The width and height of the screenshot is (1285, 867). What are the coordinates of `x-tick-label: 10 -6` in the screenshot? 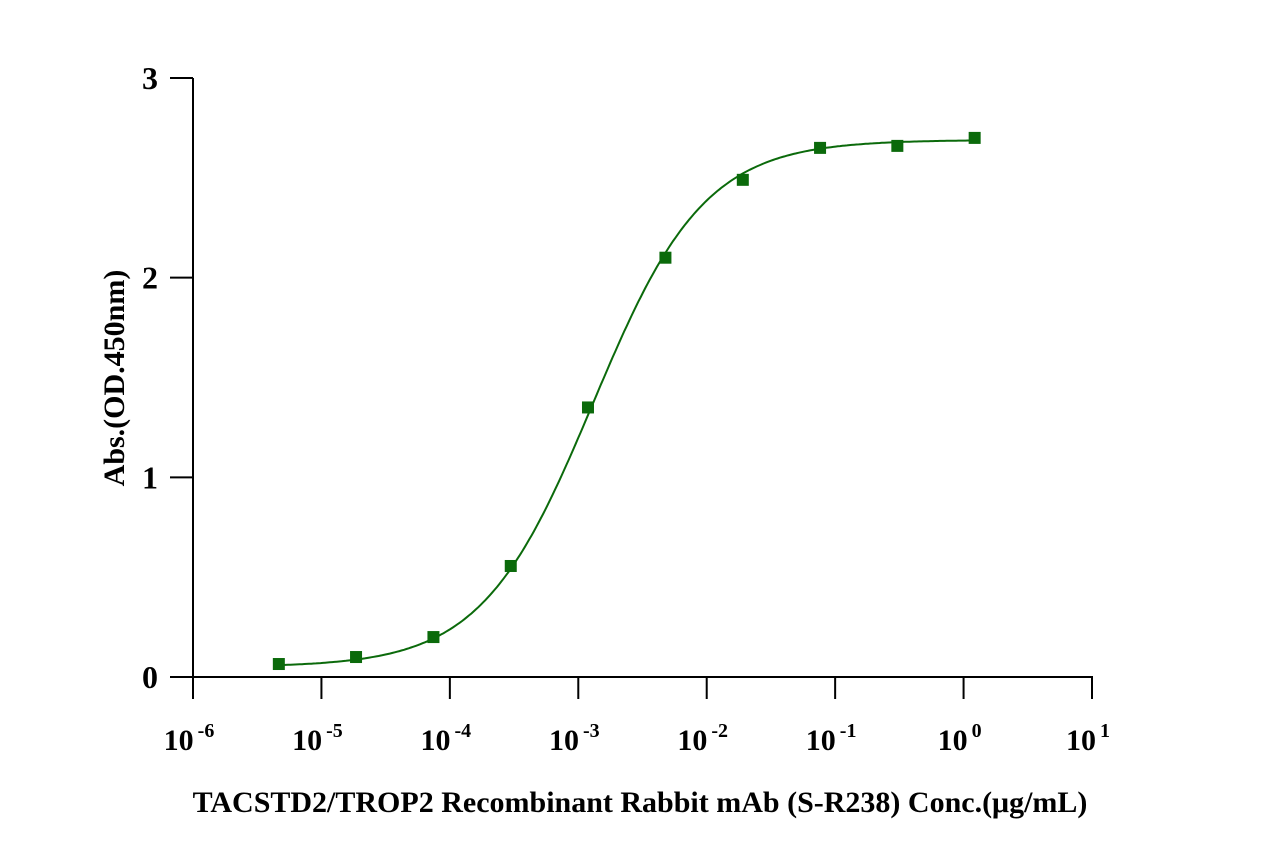 It's located at (189, 738).